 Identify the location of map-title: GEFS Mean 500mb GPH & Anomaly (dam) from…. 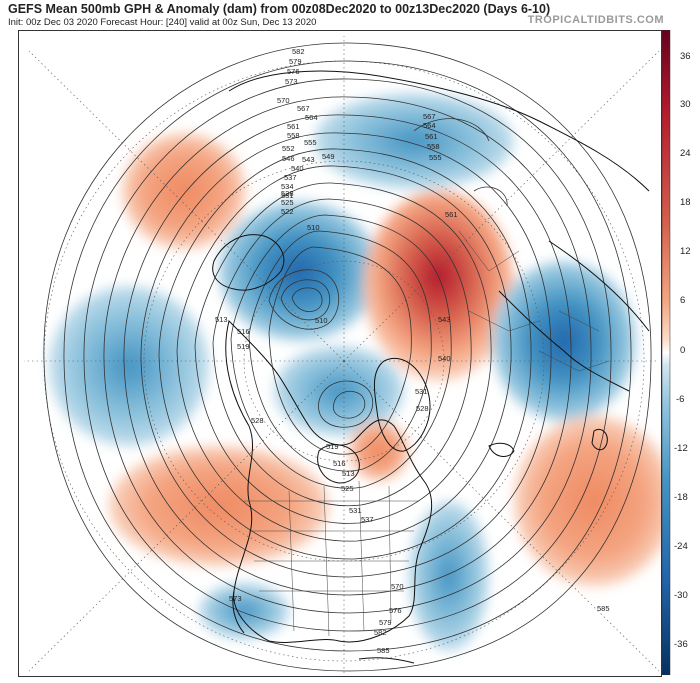
(279, 9).